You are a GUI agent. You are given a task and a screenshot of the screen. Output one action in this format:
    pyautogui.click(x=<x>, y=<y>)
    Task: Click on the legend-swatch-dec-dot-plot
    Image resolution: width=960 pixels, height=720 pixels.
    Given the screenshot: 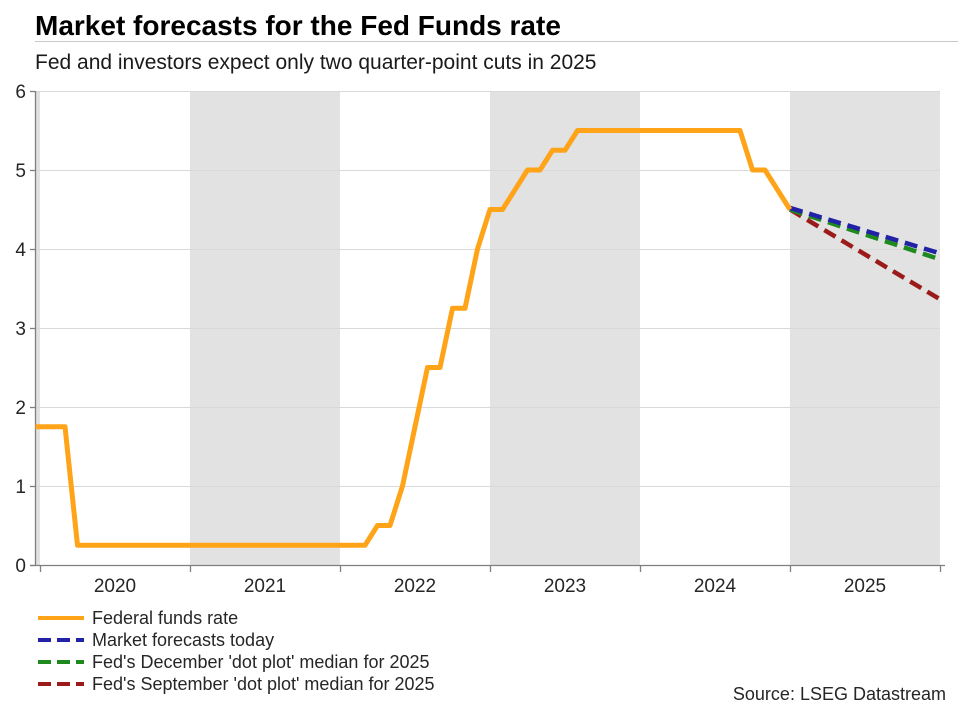 What is the action you would take?
    pyautogui.click(x=61, y=662)
    